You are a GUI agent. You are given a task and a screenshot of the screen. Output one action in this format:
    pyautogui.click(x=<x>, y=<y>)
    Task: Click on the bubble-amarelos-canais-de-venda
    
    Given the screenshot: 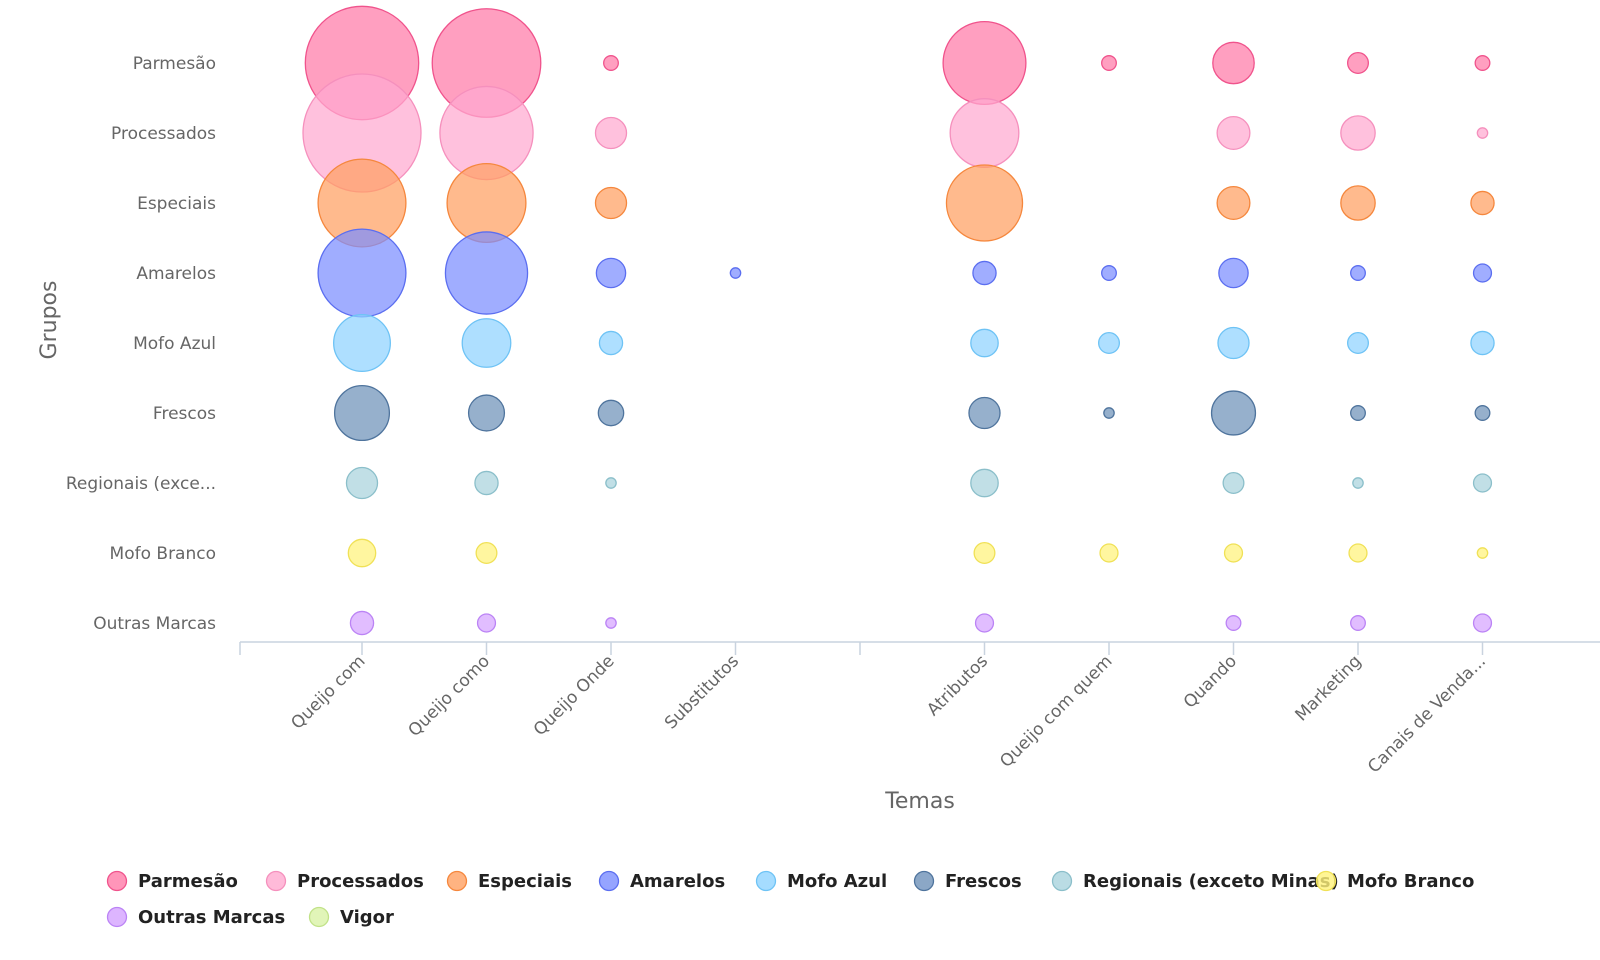 What is the action you would take?
    pyautogui.click(x=1482, y=273)
    